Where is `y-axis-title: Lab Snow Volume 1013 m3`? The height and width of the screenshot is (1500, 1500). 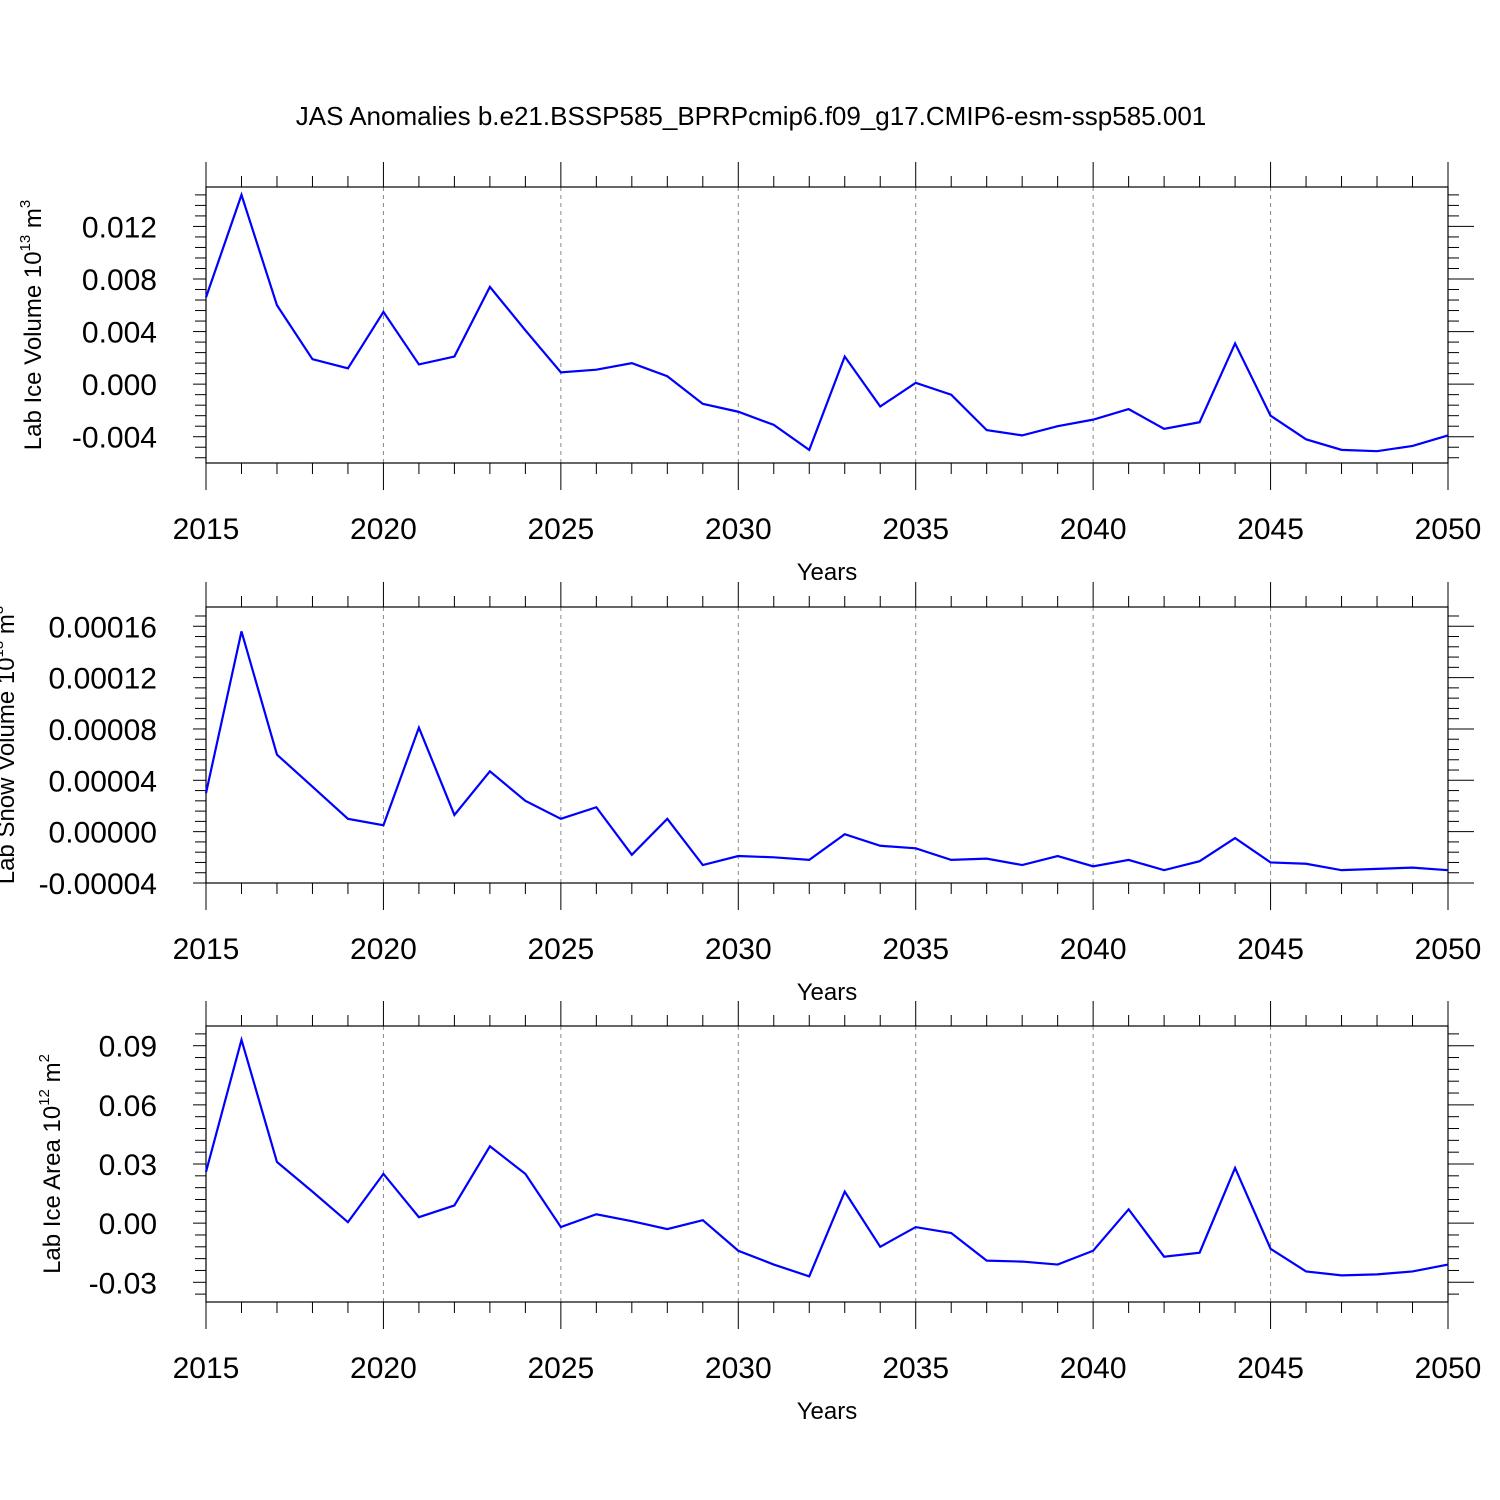
y-axis-title: Lab Snow Volume 1013 m3 is located at coordinates (10, 745).